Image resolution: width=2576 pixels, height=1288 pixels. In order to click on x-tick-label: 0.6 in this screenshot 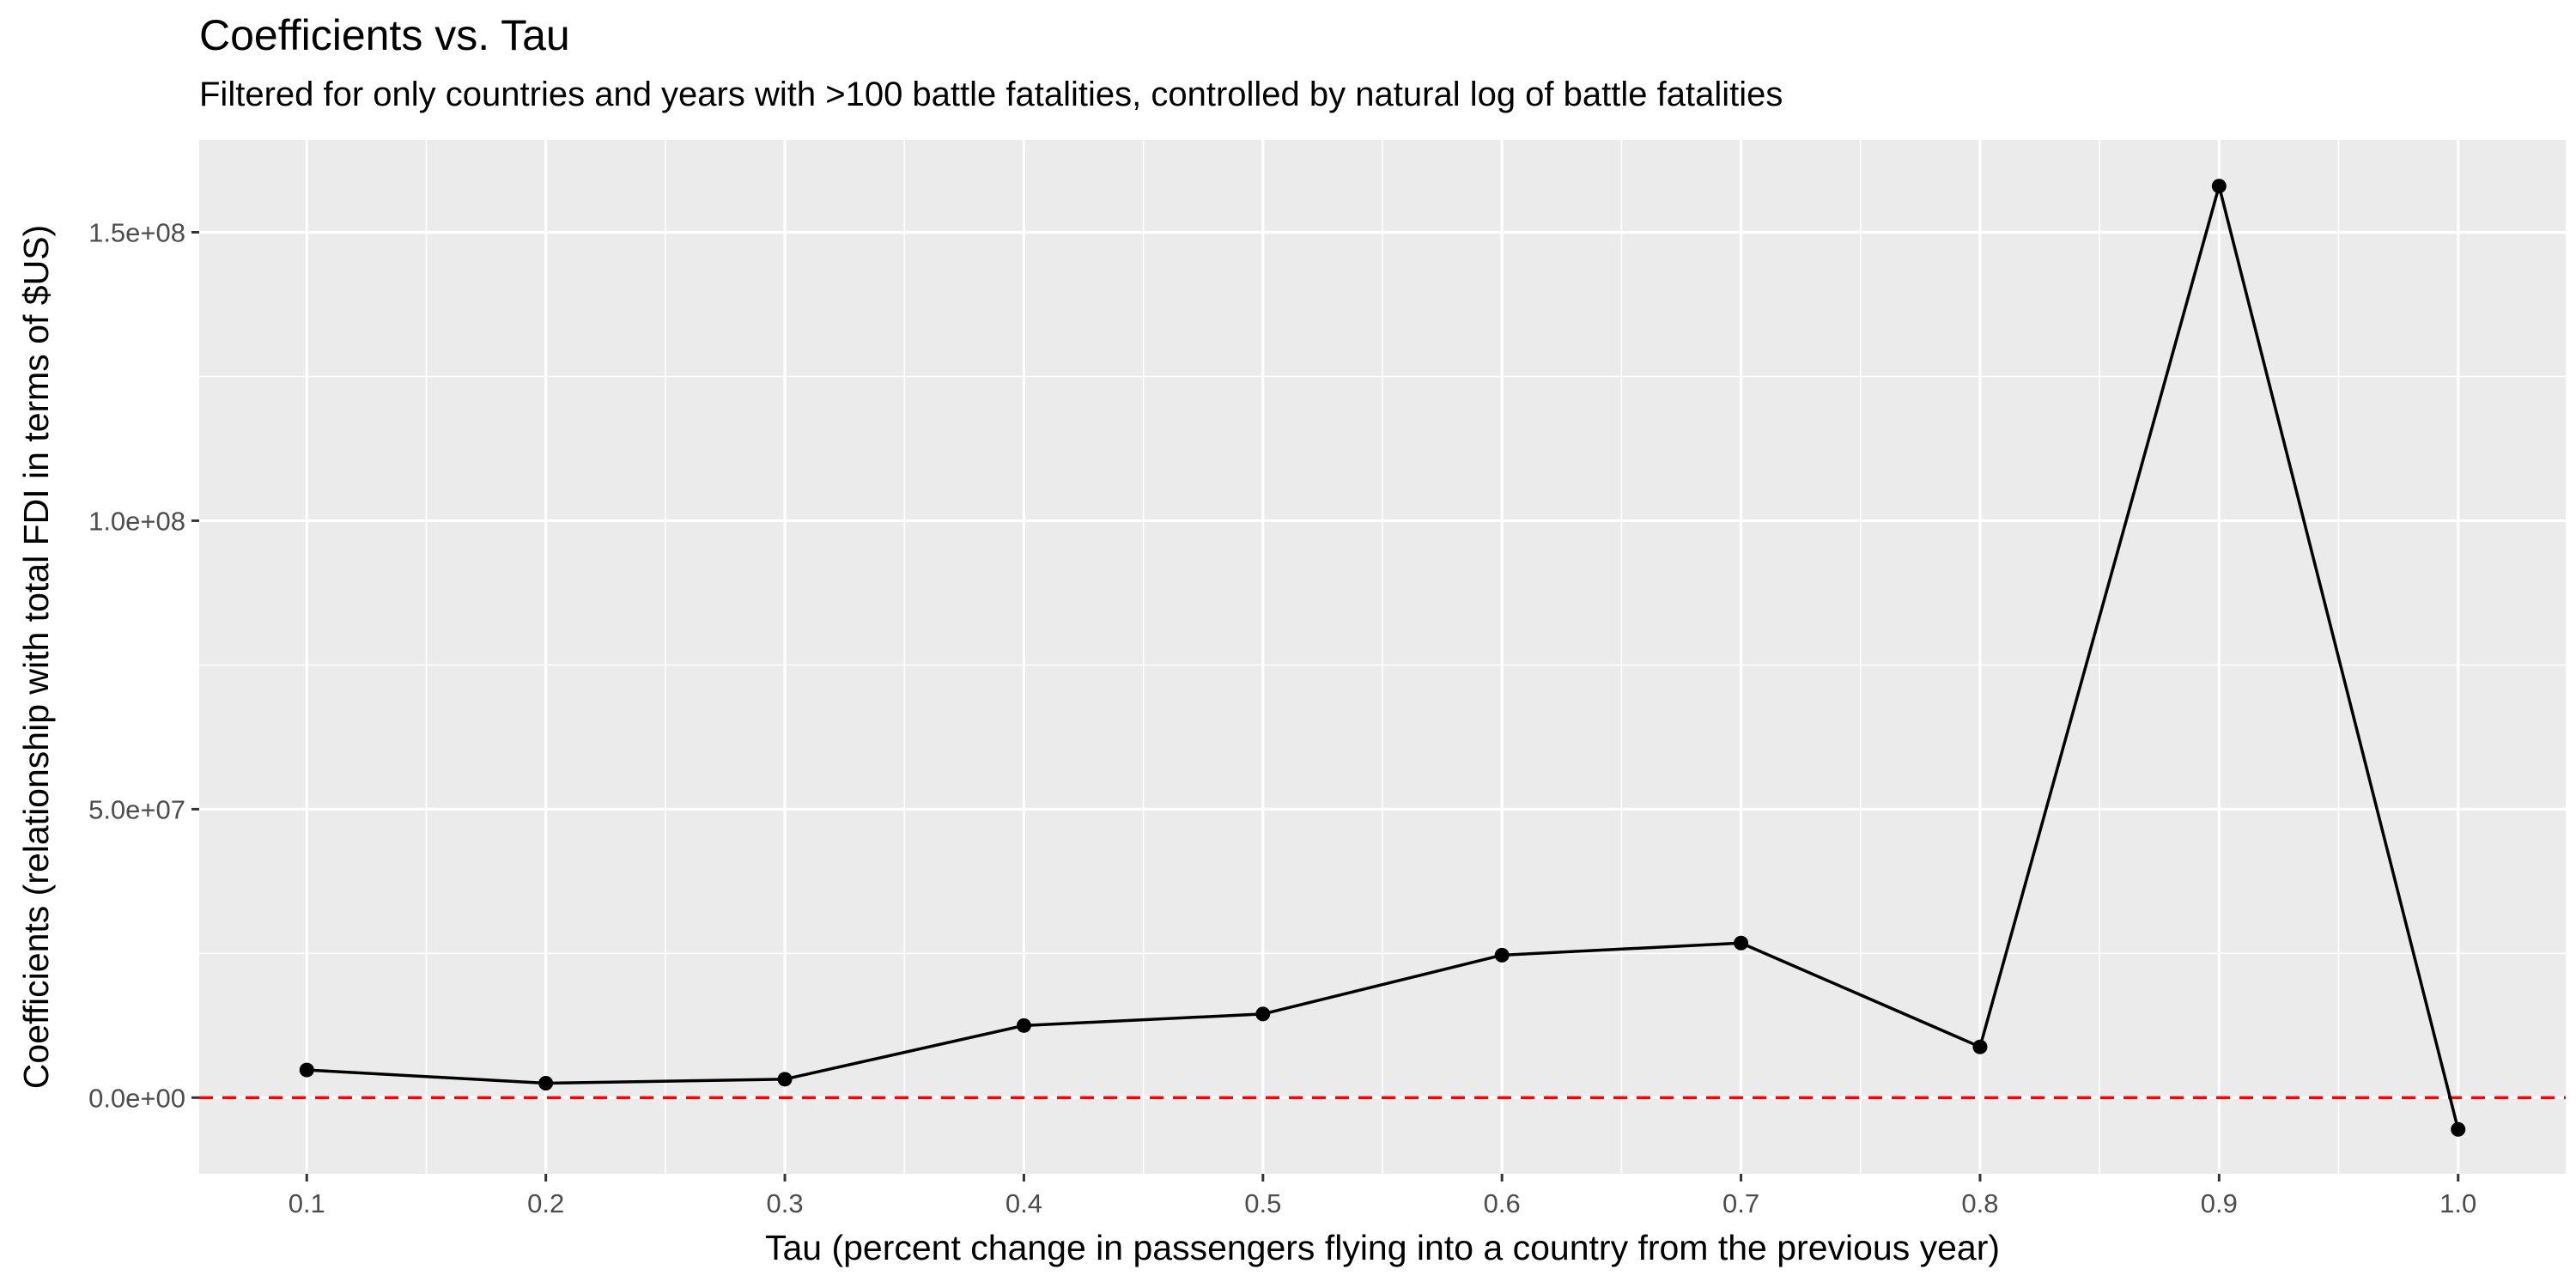, I will do `click(1502, 1203)`.